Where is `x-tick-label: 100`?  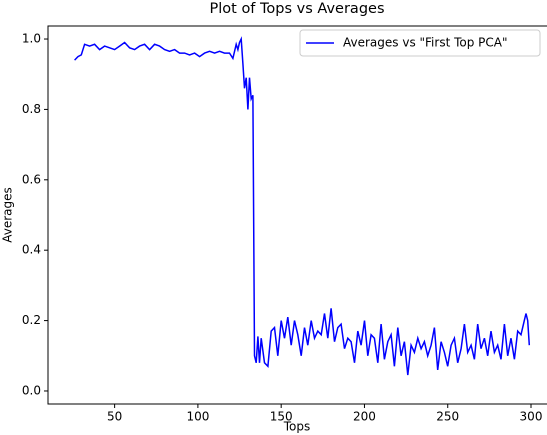
x-tick-label: 100 is located at coordinates (197, 417).